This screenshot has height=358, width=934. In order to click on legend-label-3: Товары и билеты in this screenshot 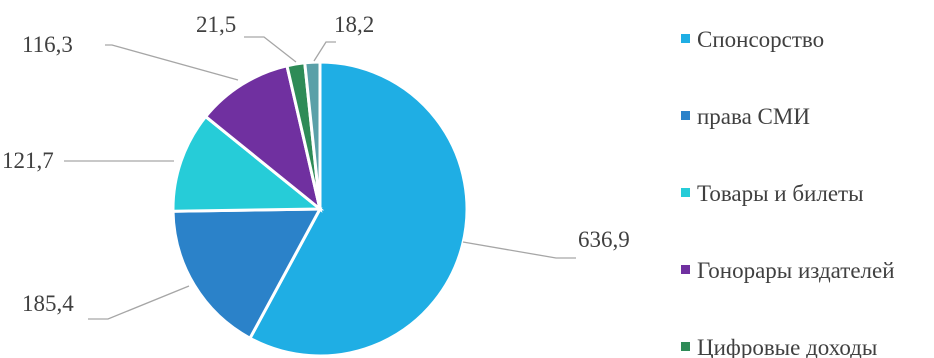, I will do `click(780, 193)`.